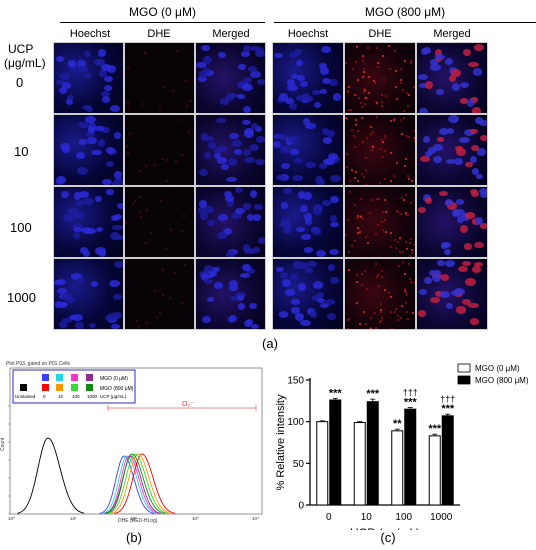 This screenshot has height=550, width=536. What do you see at coordinates (88, 78) in the screenshot?
I see `micrograph-mgo0-hoechst-ucp0` at bounding box center [88, 78].